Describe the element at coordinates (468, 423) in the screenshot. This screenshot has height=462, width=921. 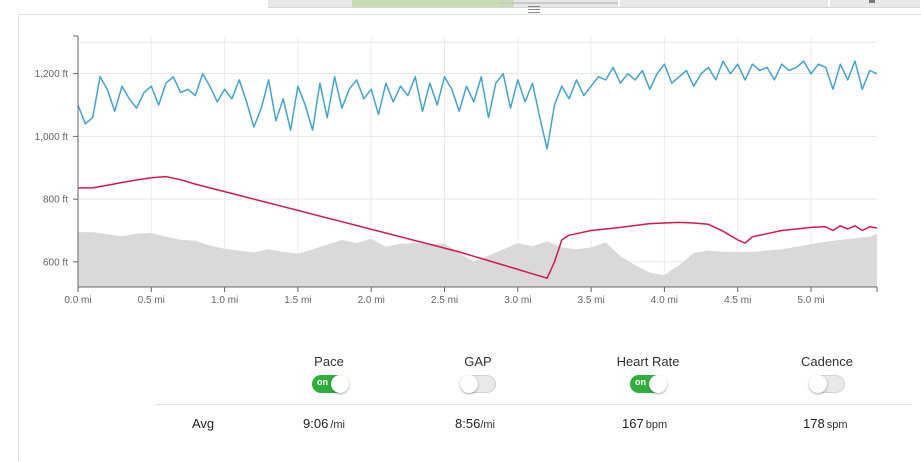
I see `avg-gap-value: 8:56` at that location.